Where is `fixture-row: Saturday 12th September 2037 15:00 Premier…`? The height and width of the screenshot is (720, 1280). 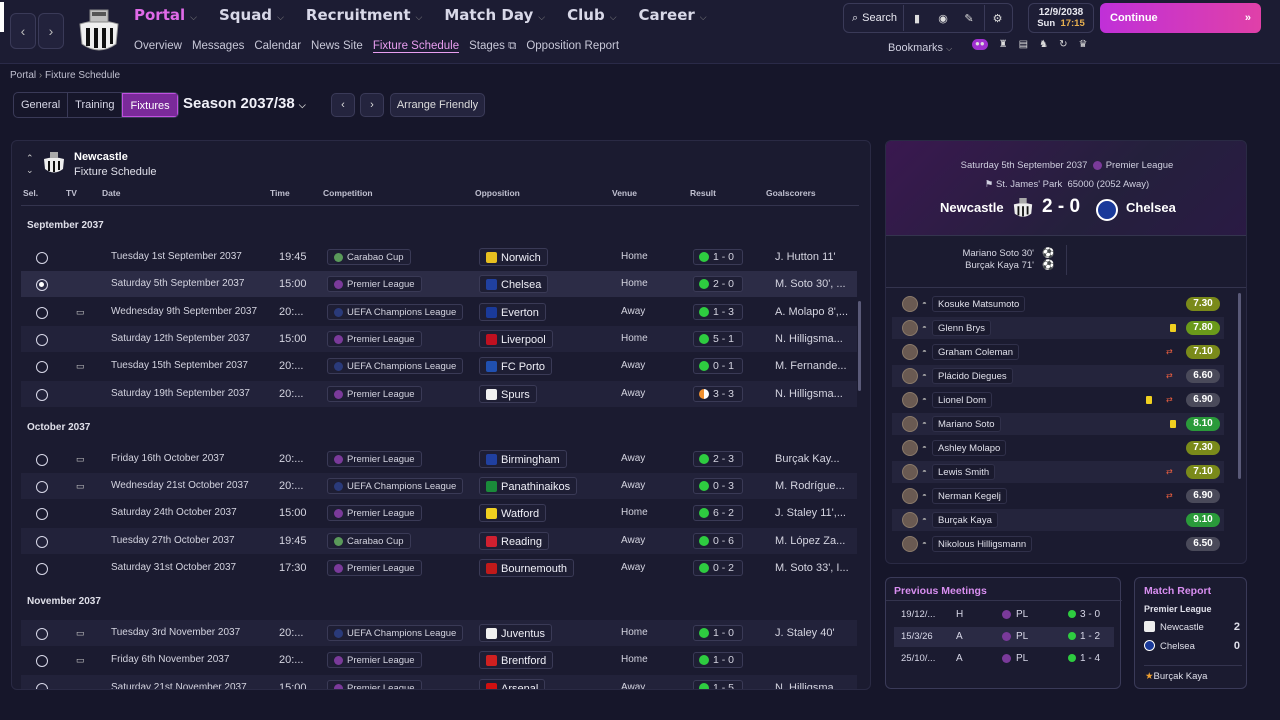
fixture-row: Saturday 12th September 2037 15:00 Premier… is located at coordinates (439, 339).